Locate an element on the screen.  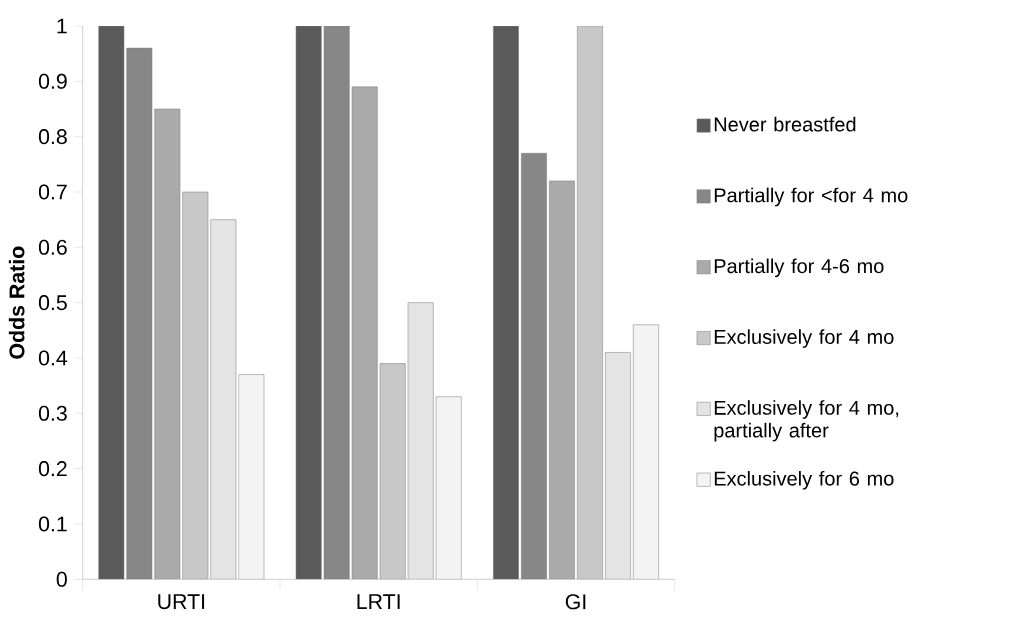
legend-label: Exclusively for 6 mo is located at coordinates (804, 480).